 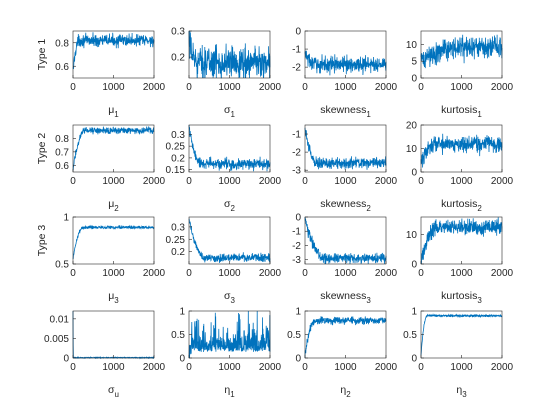 What do you see at coordinates (461, 391) in the screenshot?
I see `x-axis-label: η3` at bounding box center [461, 391].